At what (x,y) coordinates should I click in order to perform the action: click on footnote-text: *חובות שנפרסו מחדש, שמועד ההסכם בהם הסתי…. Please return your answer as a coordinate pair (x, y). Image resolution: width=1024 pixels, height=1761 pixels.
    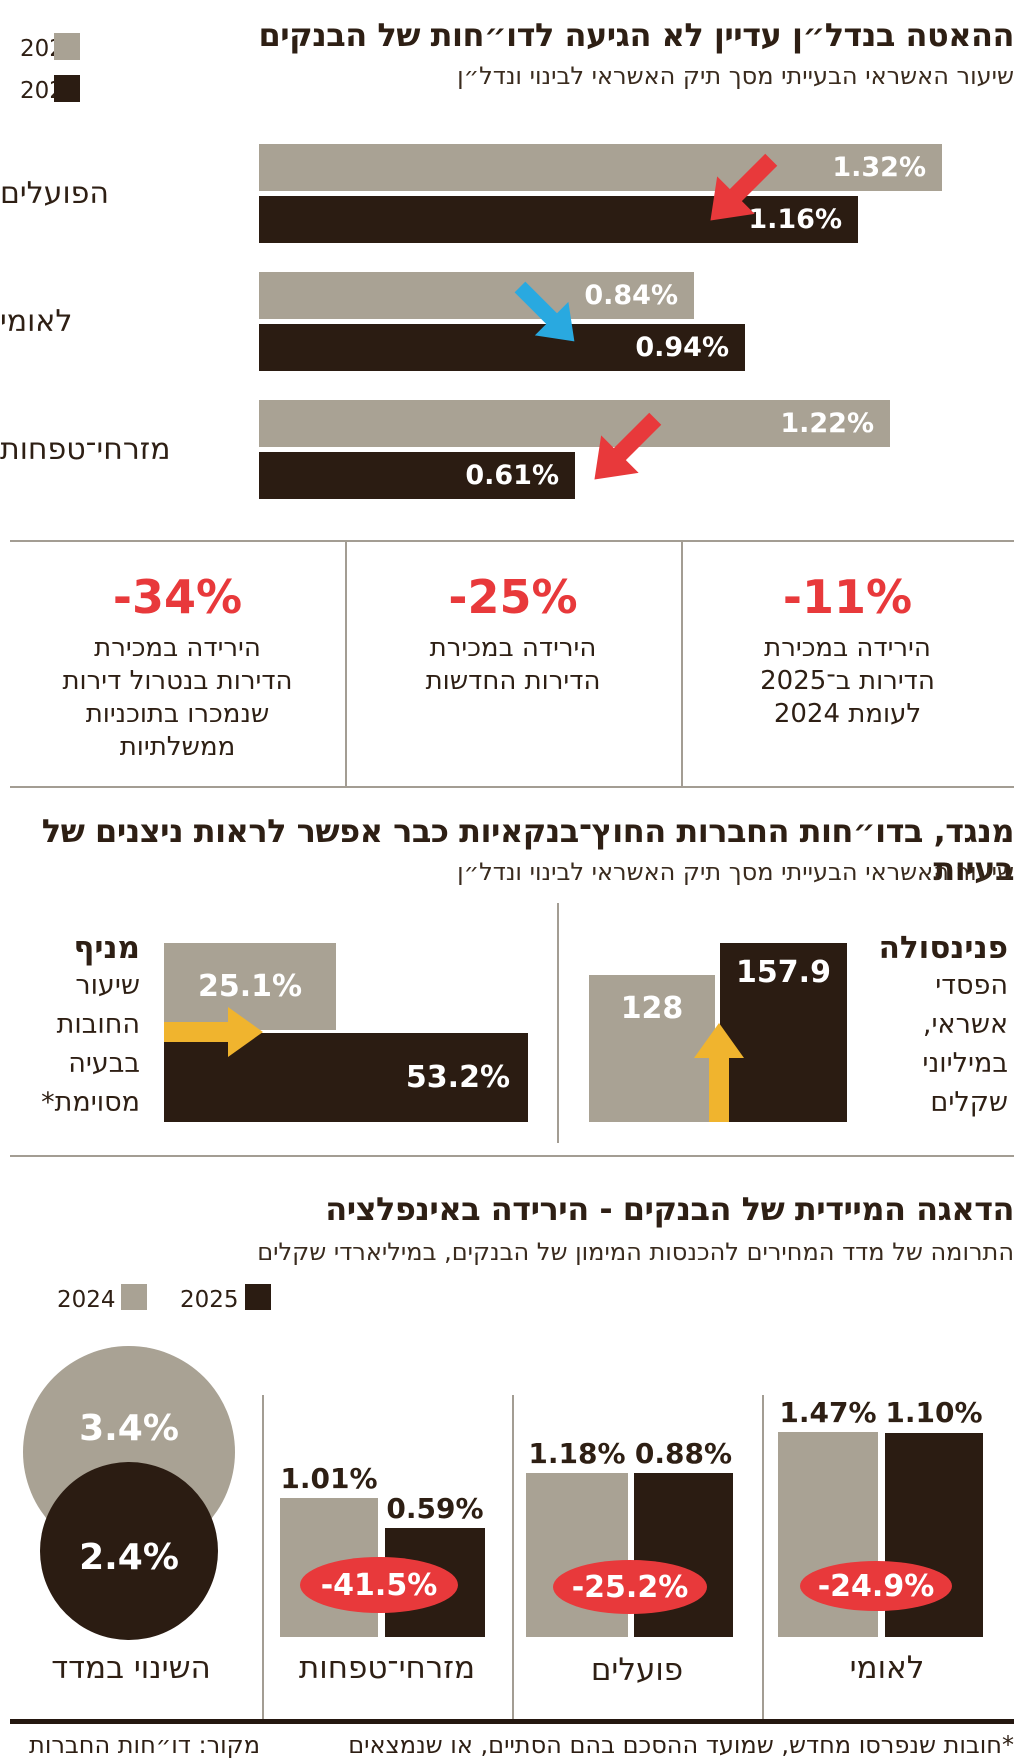
    Looking at the image, I should click on (681, 1746).